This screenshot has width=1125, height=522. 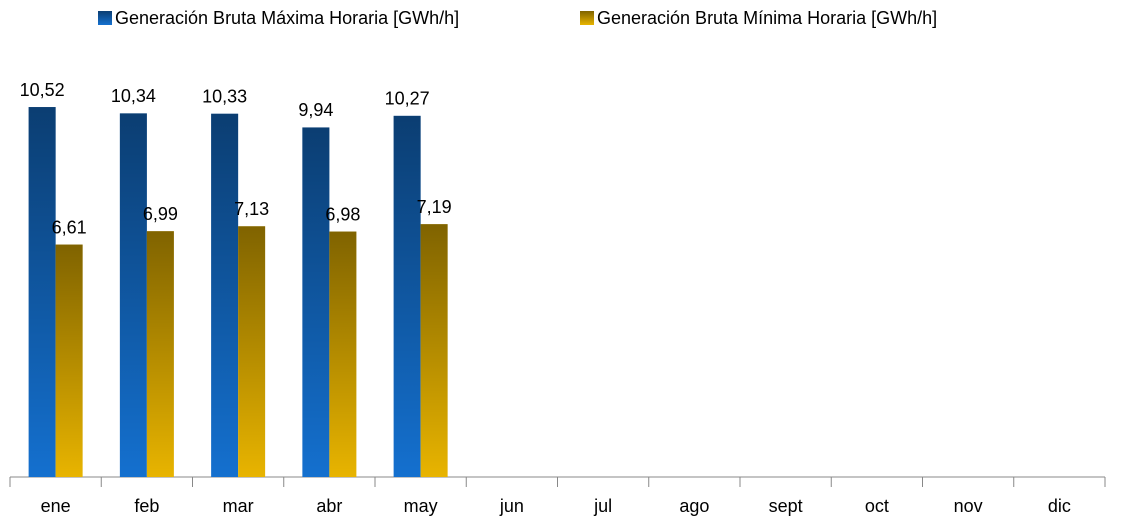 What do you see at coordinates (342, 214) in the screenshot?
I see `data-label: 6,98` at bounding box center [342, 214].